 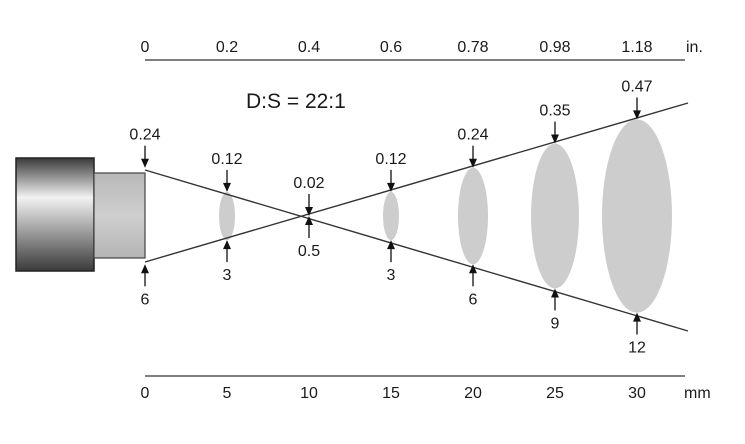 What do you see at coordinates (309, 47) in the screenshot?
I see `top-tick-label: 0.4` at bounding box center [309, 47].